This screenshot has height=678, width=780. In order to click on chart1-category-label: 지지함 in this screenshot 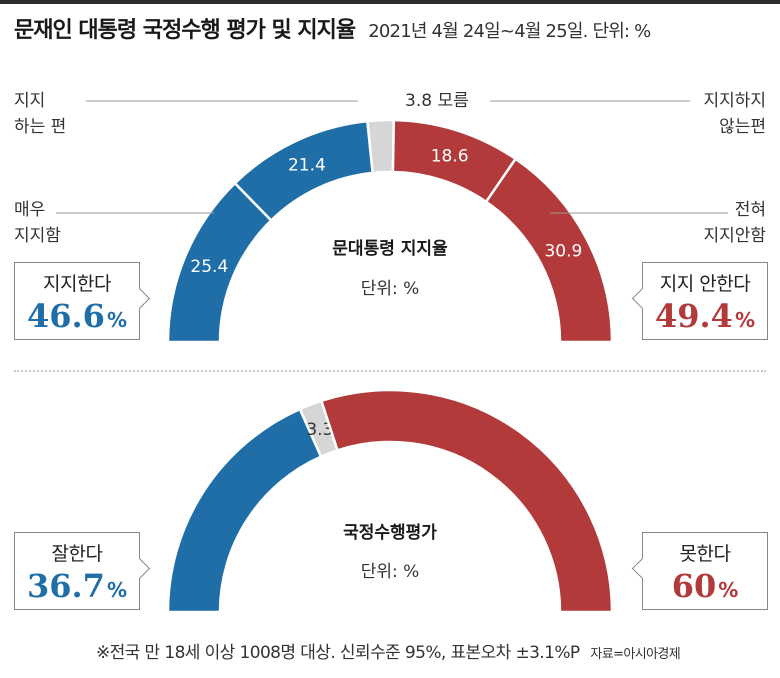, I will do `click(37, 236)`.